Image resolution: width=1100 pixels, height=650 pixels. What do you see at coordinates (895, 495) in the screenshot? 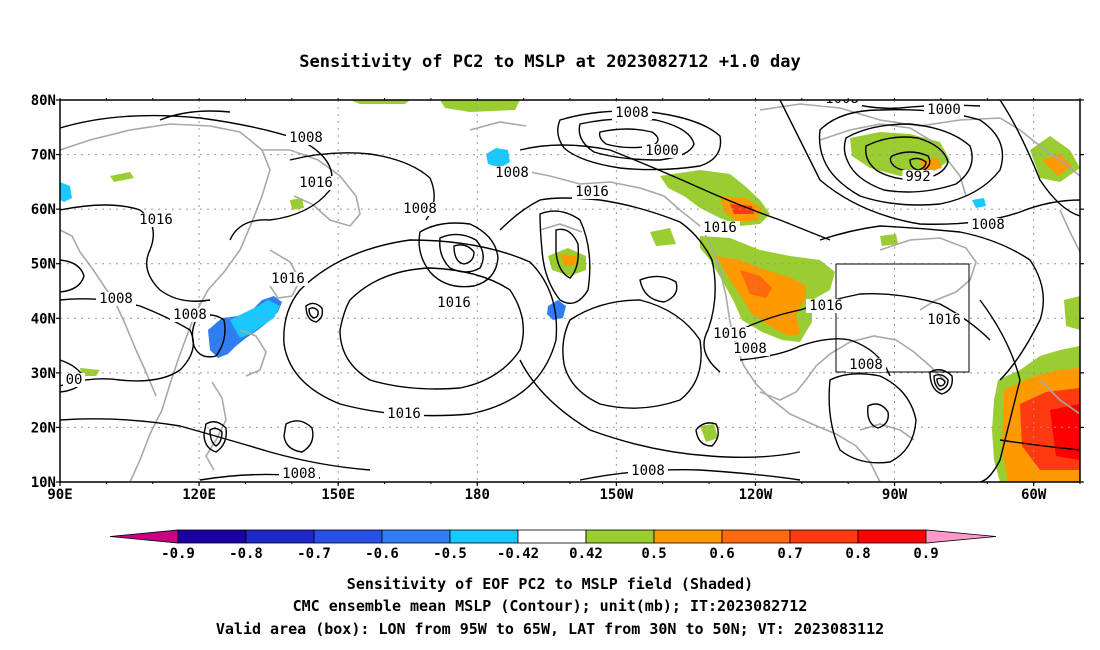
I see `lon-tick-label: 90W` at bounding box center [895, 495].